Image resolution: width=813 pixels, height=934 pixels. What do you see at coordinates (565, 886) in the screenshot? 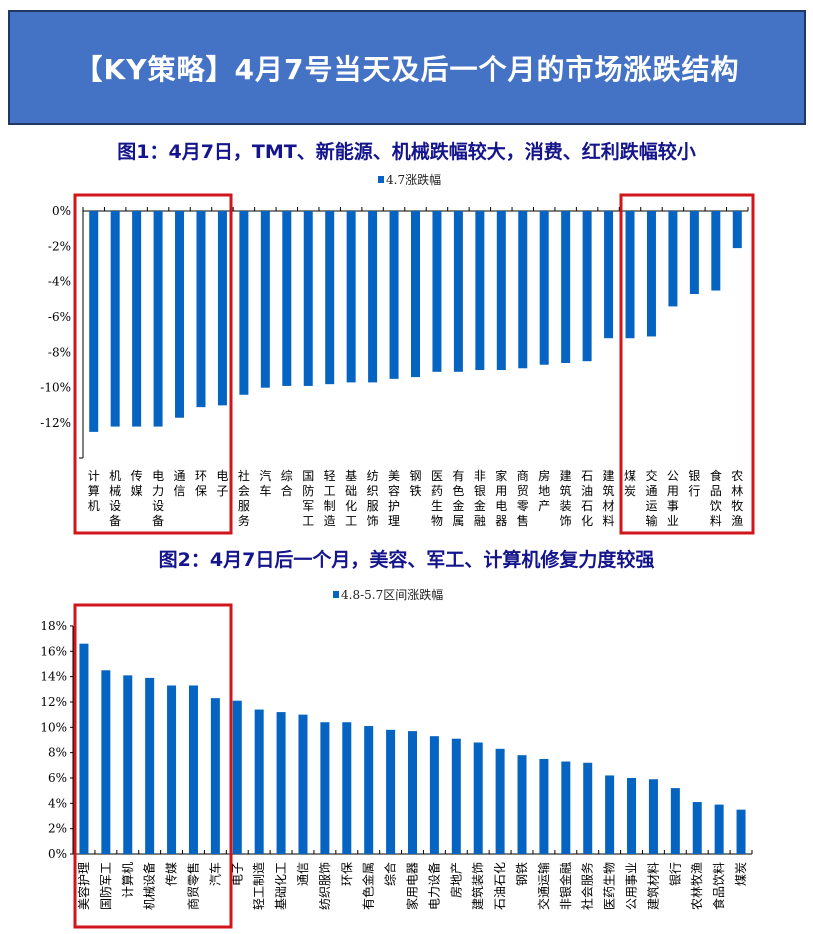
I see `category-label: 非银金融` at bounding box center [565, 886].